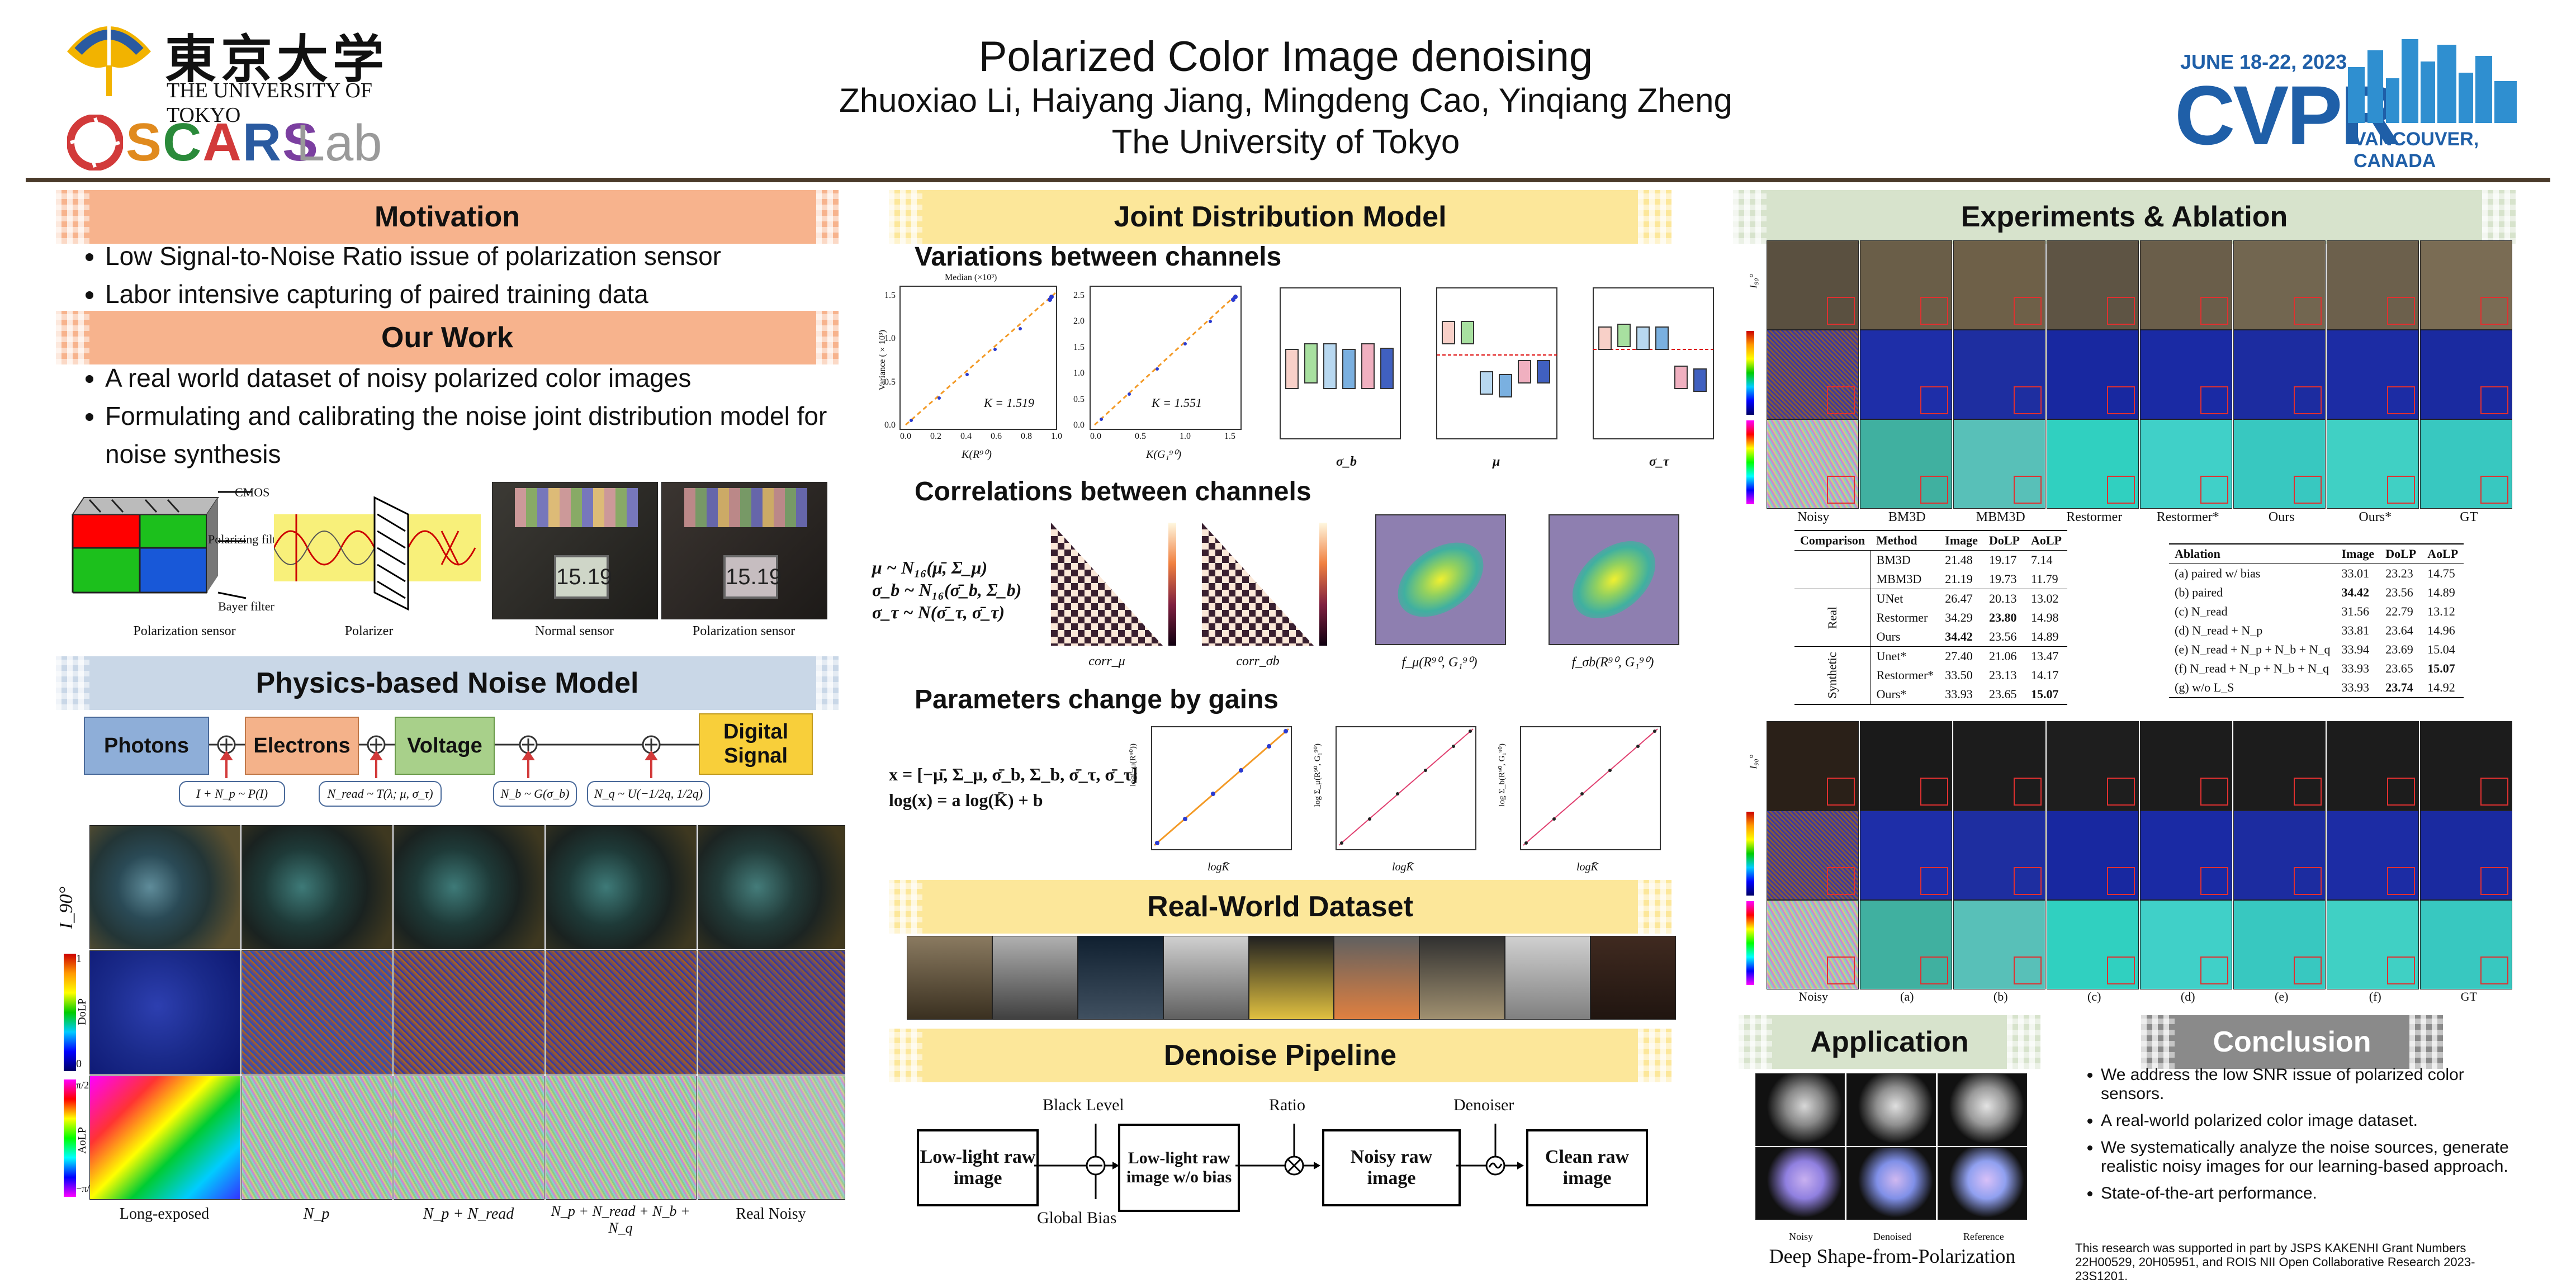 The image size is (2576, 1288). What do you see at coordinates (966, 800) in the screenshot?
I see `gains-formula: log(x) = a log(K̄) + b` at bounding box center [966, 800].